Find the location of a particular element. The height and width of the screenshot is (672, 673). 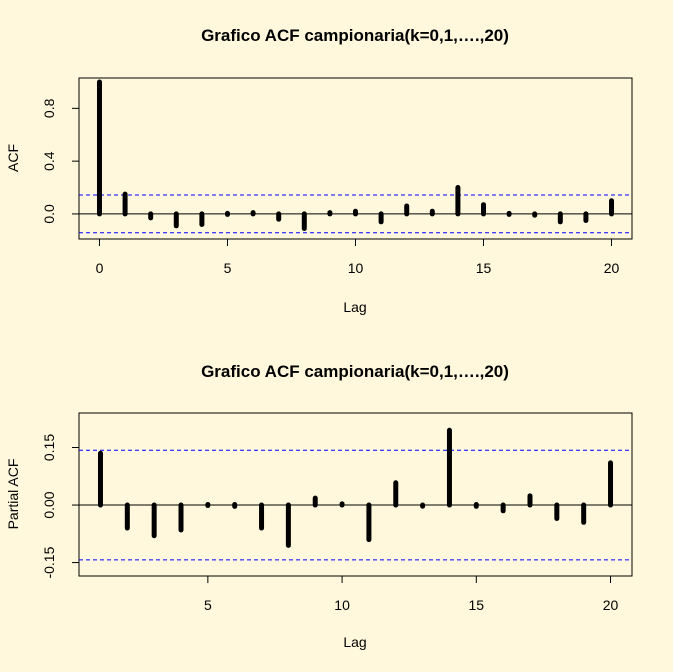

acf-y-axis: 0.0 0.4 0.8 is located at coordinates (60, 161).